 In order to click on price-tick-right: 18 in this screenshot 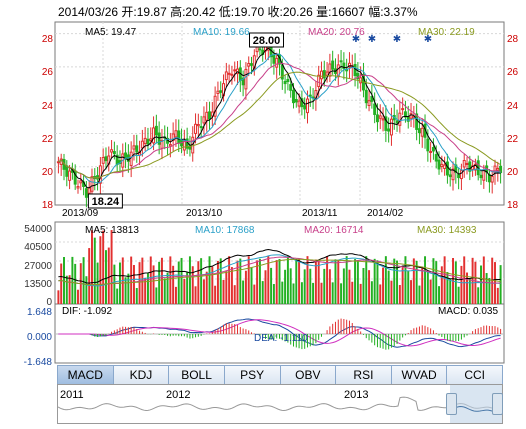, I will do `click(512, 205)`.